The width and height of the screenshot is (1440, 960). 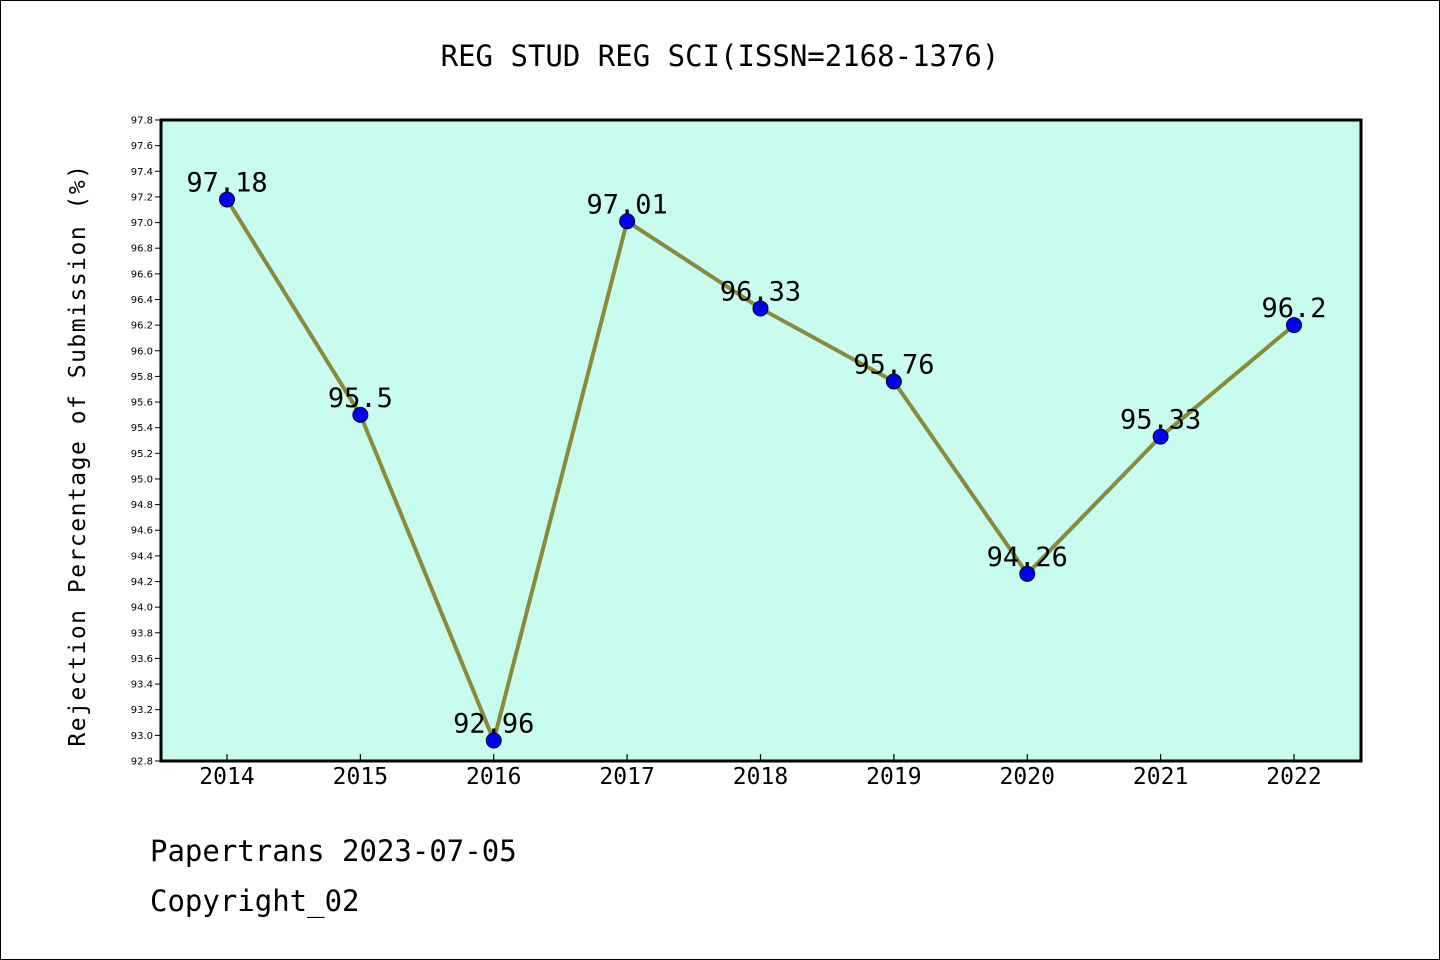 What do you see at coordinates (142, 249) in the screenshot?
I see `y-tick-label: 96.8` at bounding box center [142, 249].